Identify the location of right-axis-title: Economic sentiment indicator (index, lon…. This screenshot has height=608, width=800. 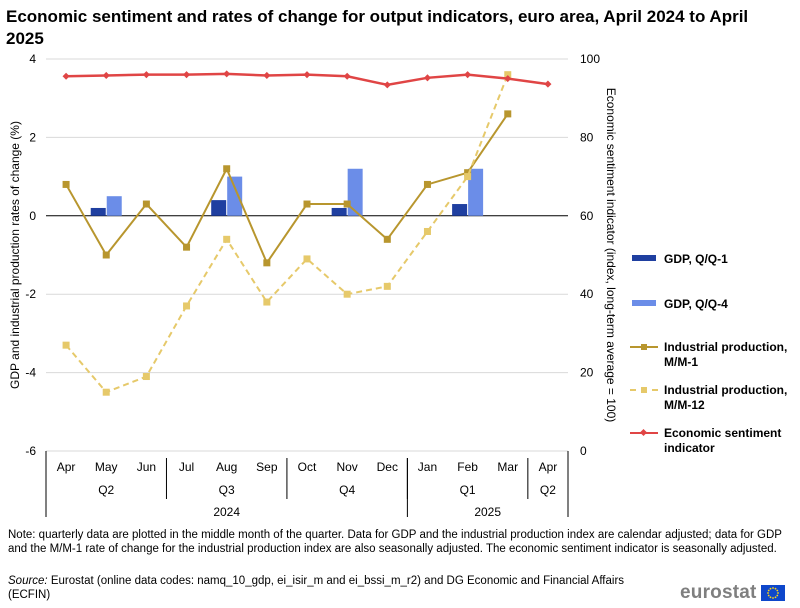
(611, 255).